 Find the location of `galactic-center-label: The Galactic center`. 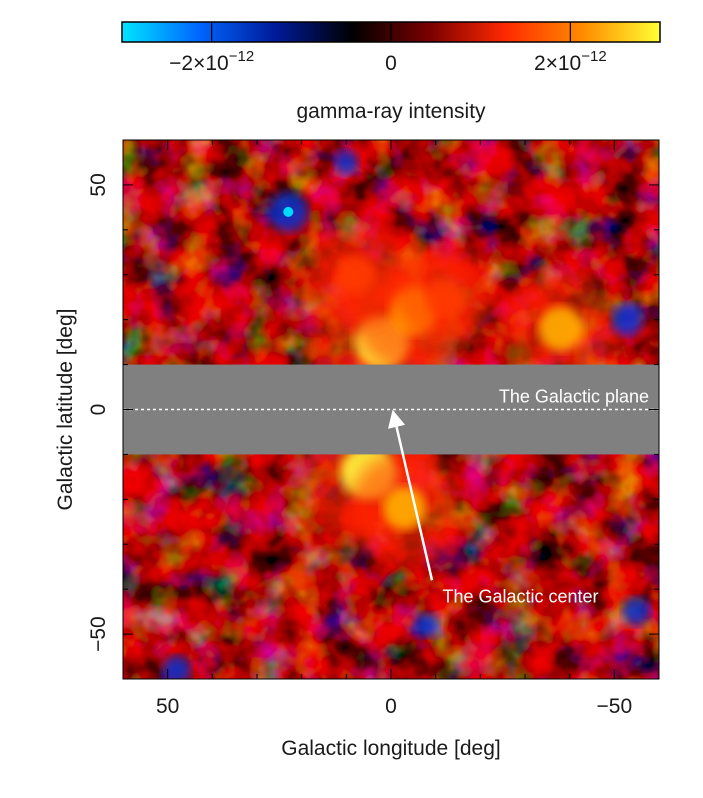

galactic-center-label: The Galactic center is located at coordinates (520, 597).